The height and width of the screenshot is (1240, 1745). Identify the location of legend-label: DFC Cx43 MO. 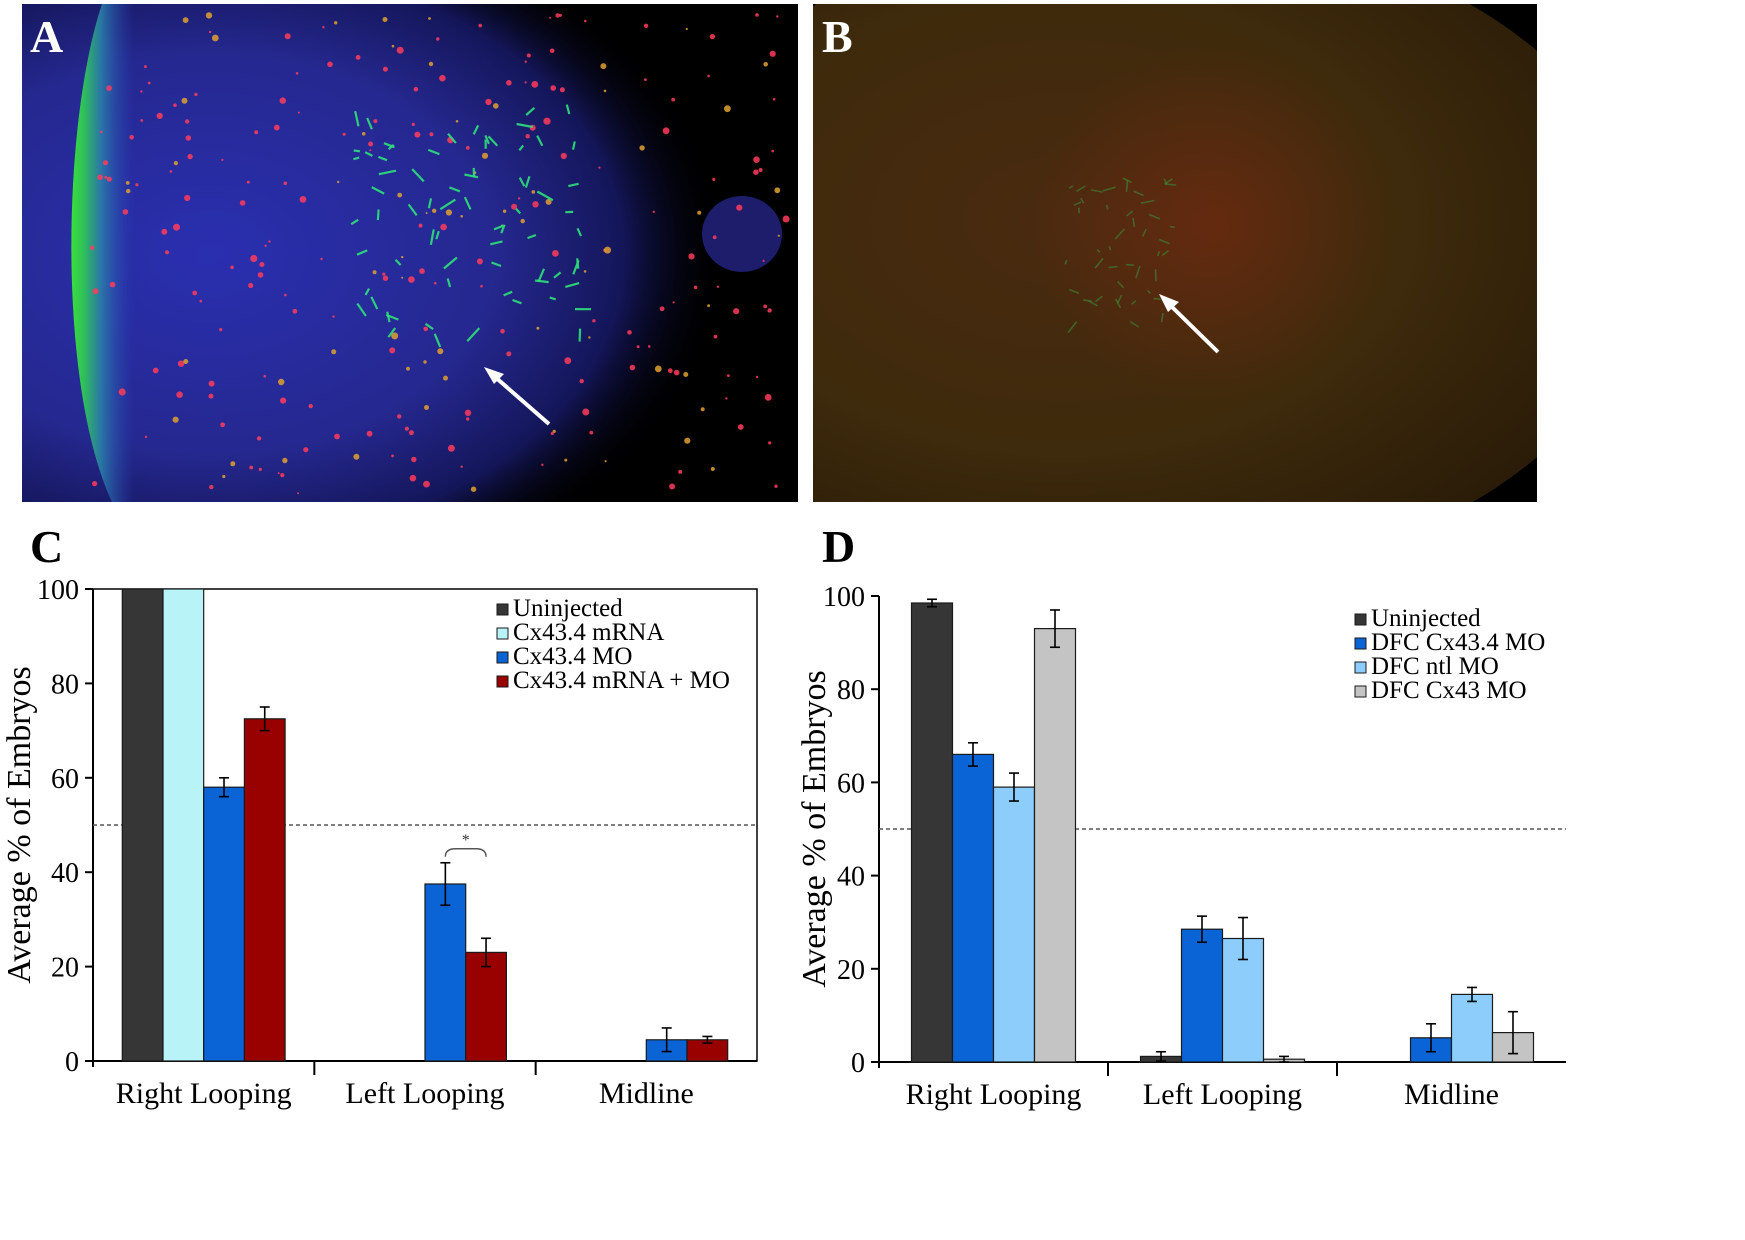
(1449, 690).